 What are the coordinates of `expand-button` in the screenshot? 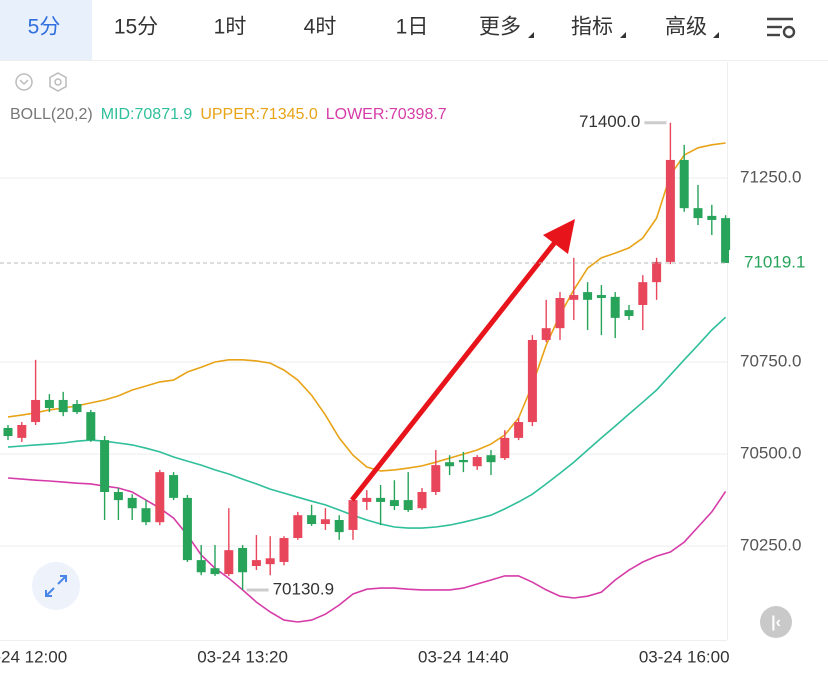 It's located at (56, 586).